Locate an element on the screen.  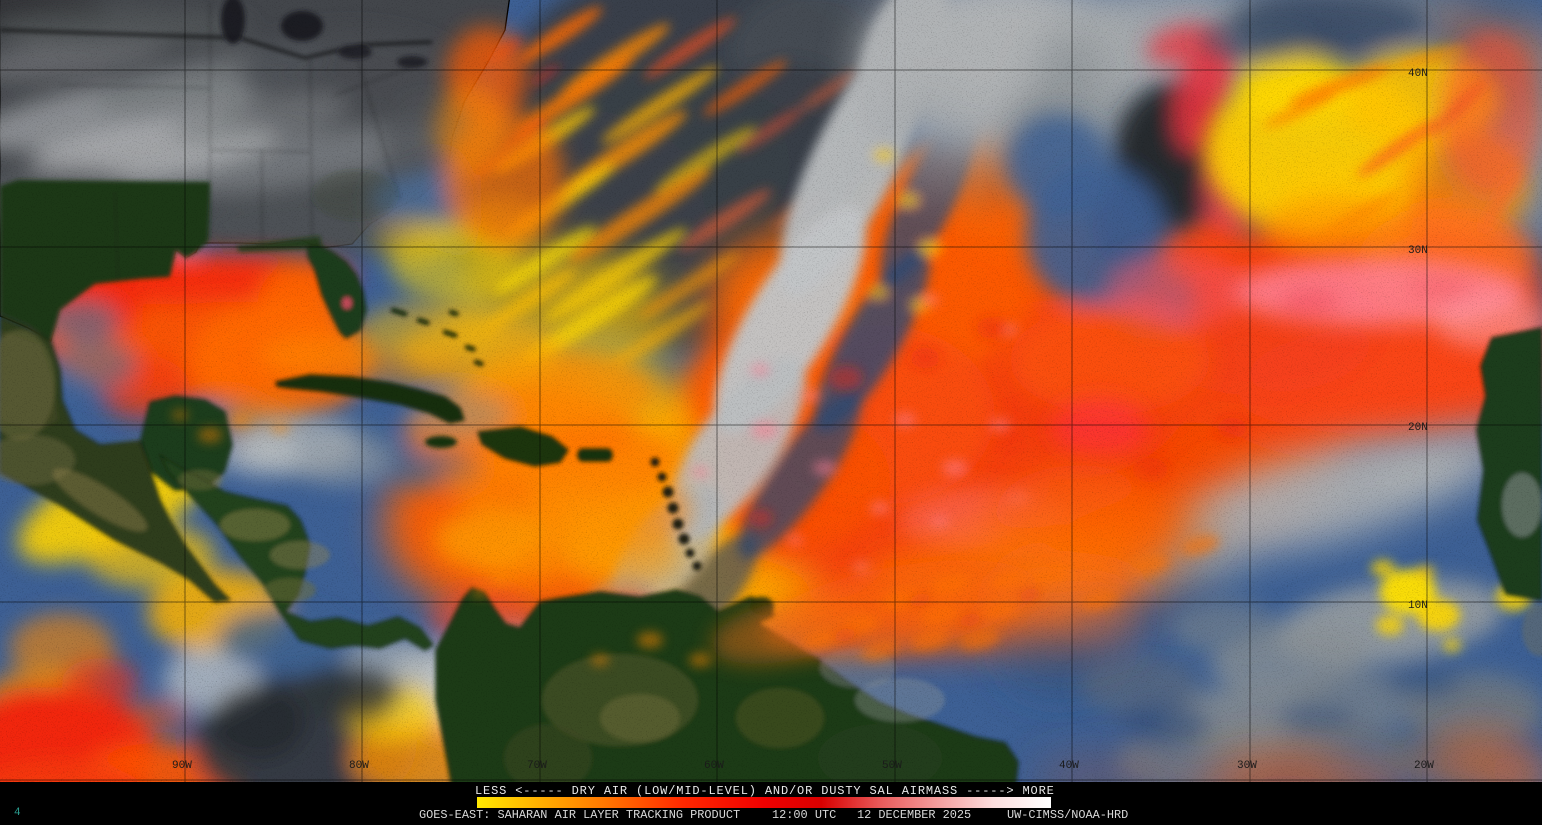
svg-text: 30N is located at coordinates (1418, 251).